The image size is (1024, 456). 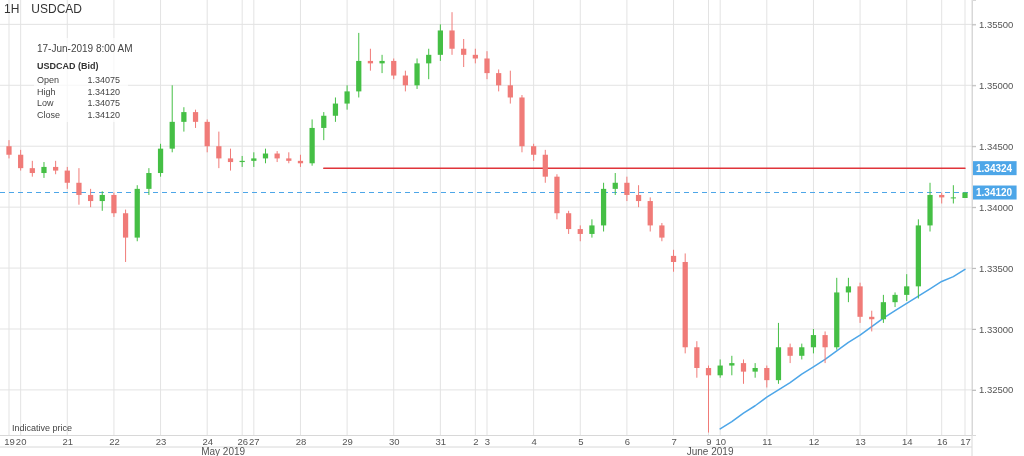 I want to click on y-tick-label: 1.33500, so click(x=996, y=268).